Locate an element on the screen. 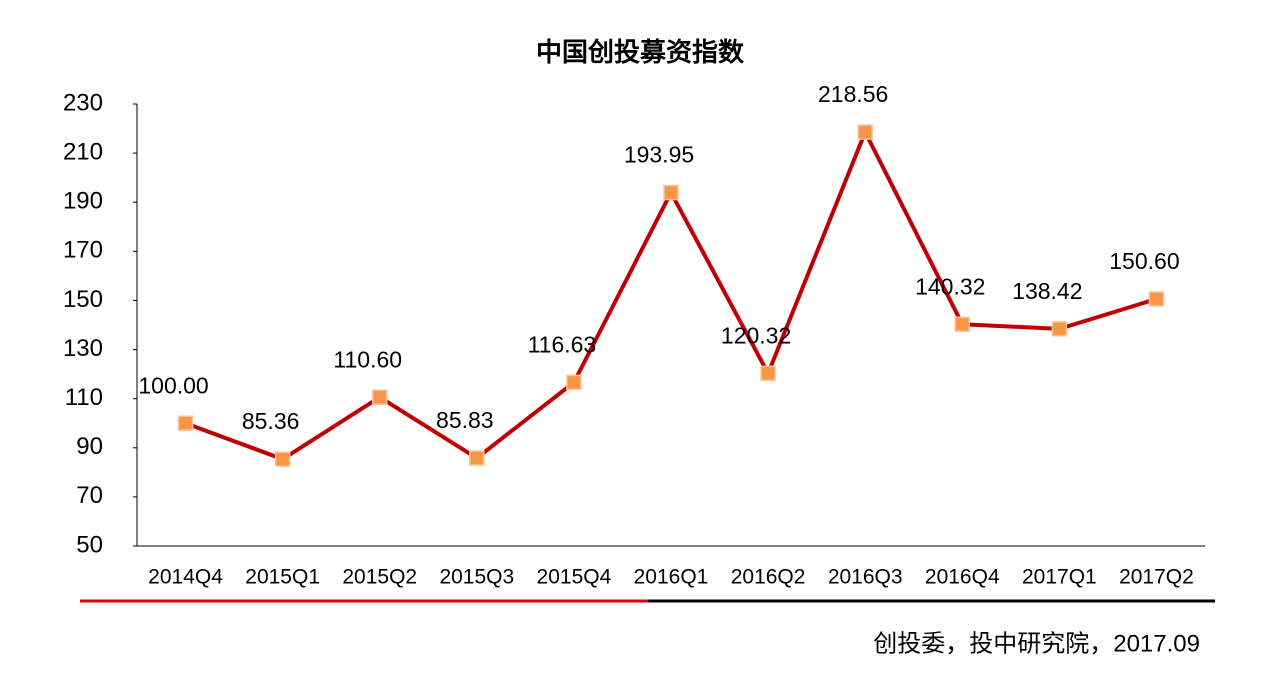  data-label: 85.83 is located at coordinates (465, 420).